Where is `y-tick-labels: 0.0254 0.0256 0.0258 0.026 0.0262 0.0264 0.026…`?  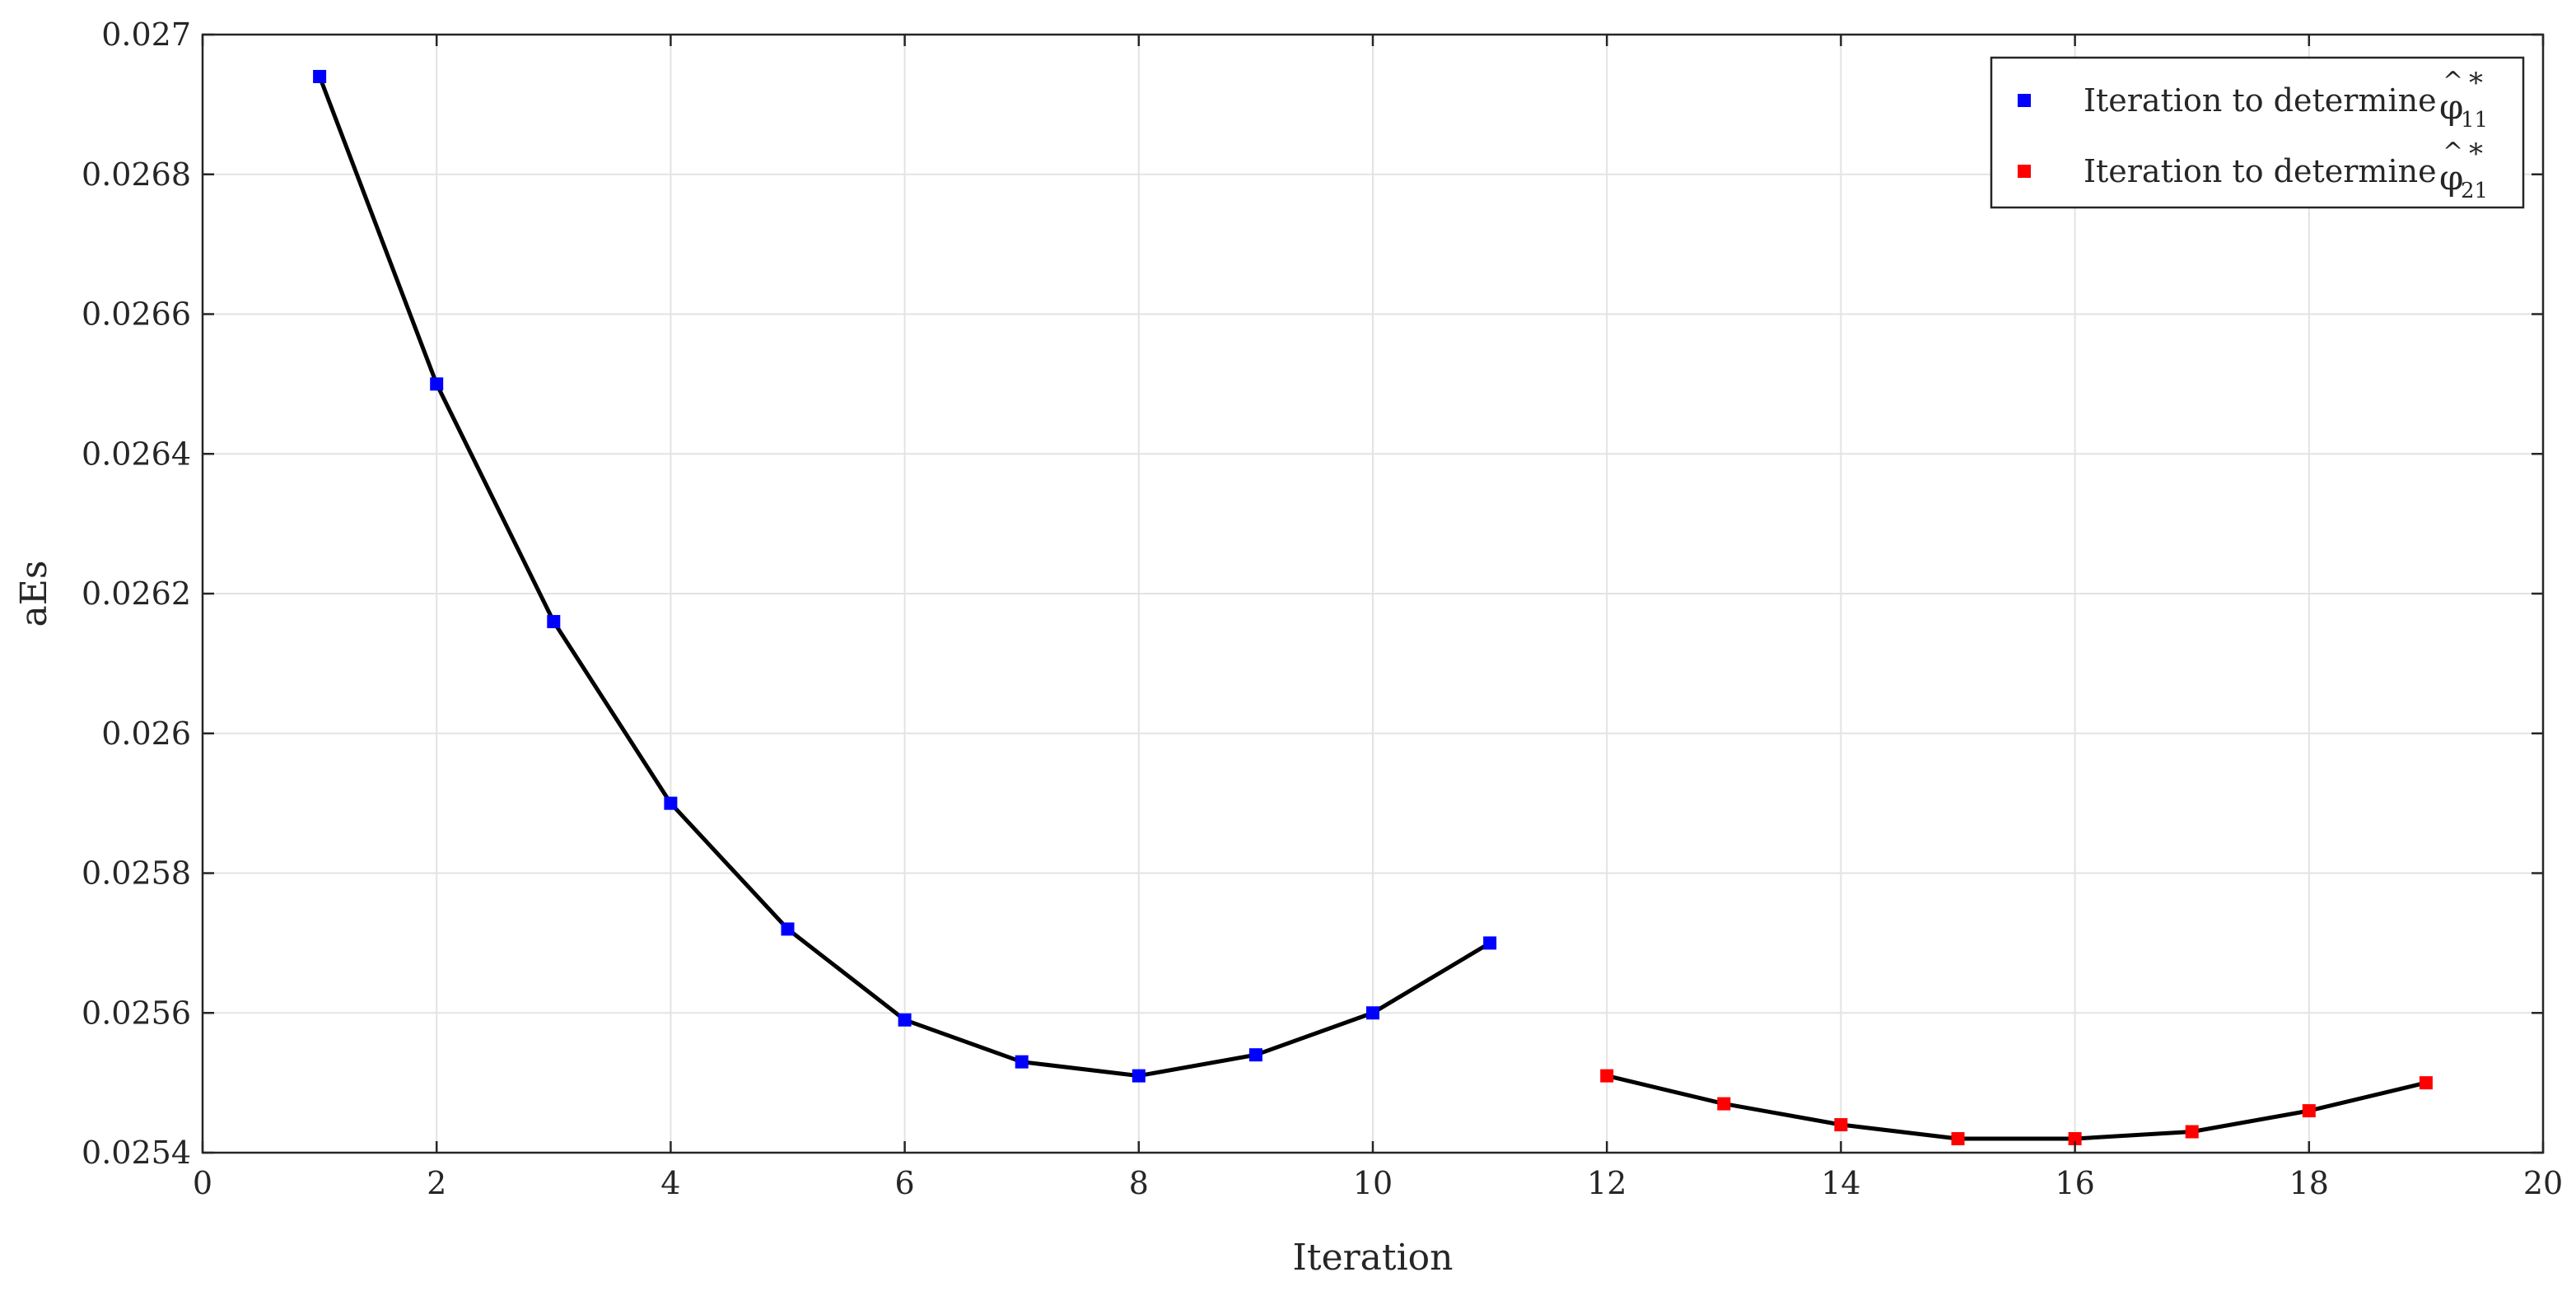
y-tick-labels: 0.0254 0.0256 0.0258 0.026 0.0262 0.0264 0.026… is located at coordinates (136, 593).